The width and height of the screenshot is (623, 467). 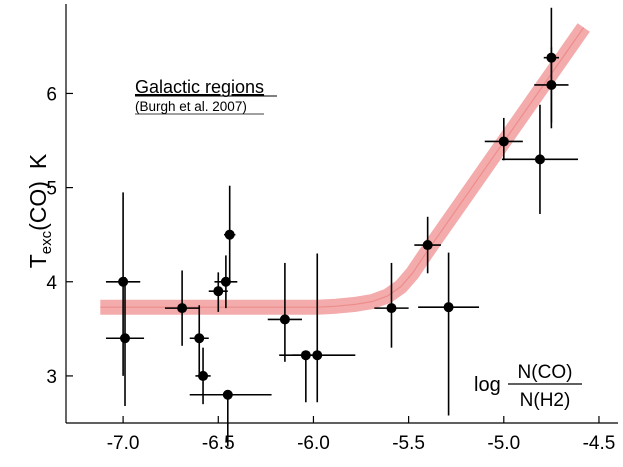 I want to click on x-axis-label-prefix: log, so click(x=487, y=385).